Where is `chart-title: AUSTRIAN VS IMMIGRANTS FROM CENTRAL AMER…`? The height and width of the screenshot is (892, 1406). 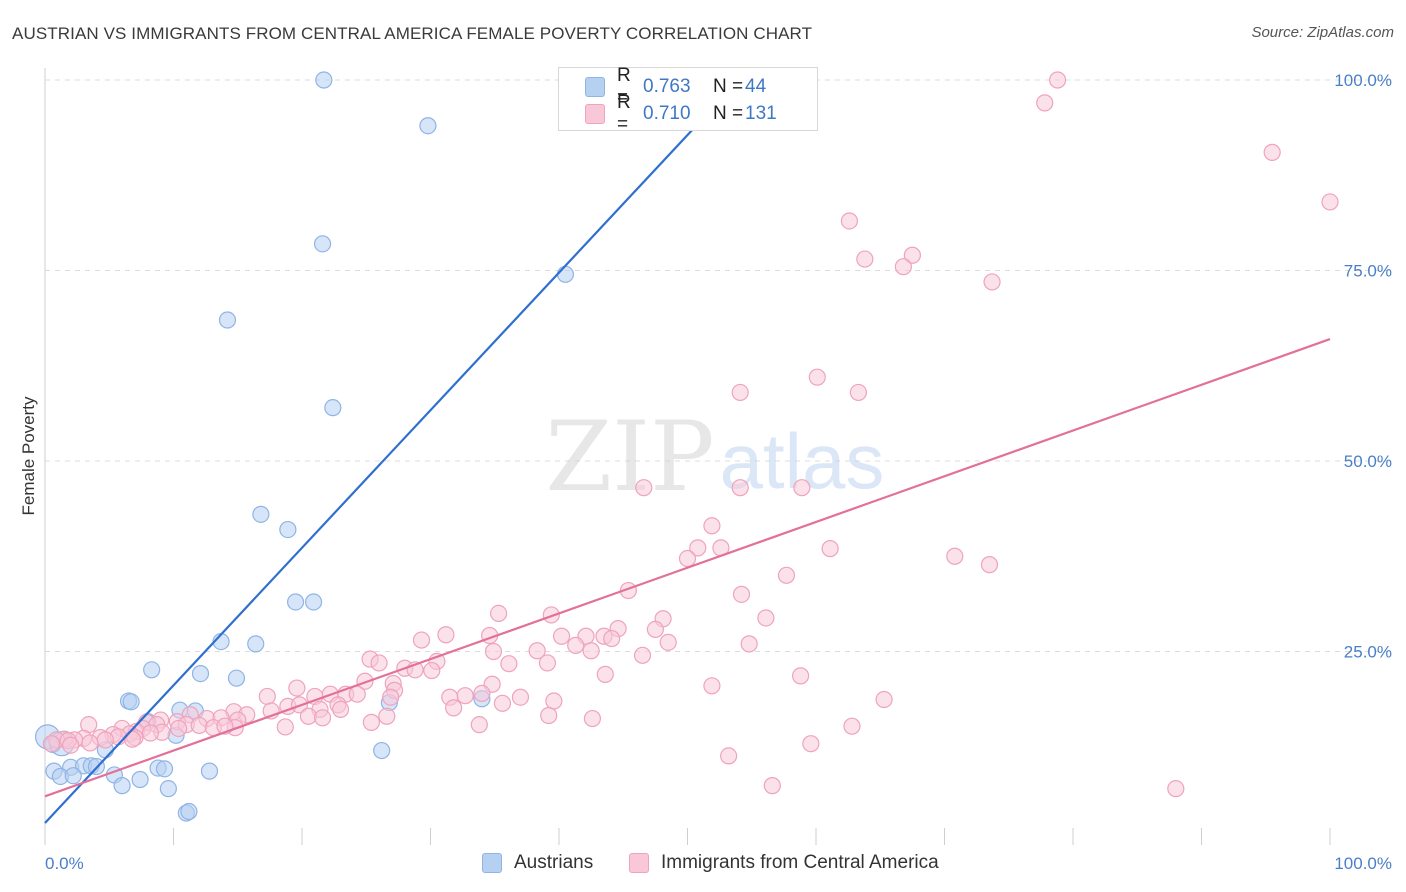 chart-title: AUSTRIAN VS IMMIGRANTS FROM CENTRAL AMER… is located at coordinates (412, 33).